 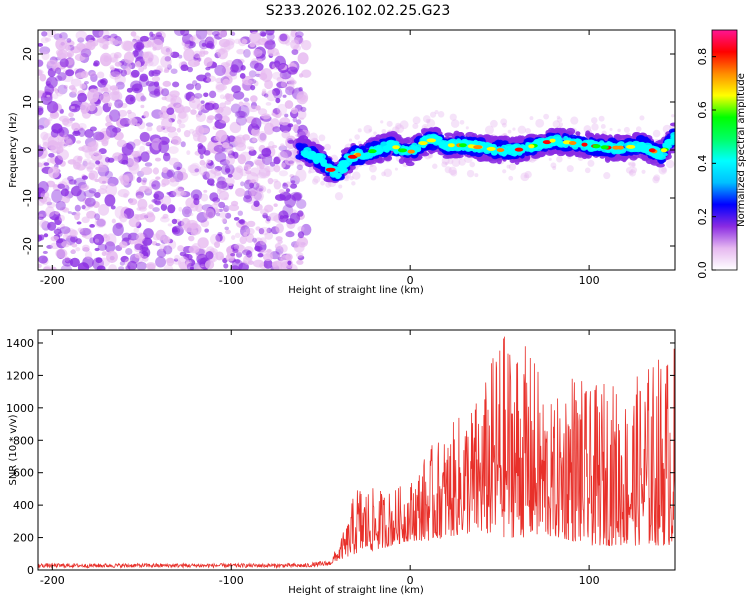 I want to click on colorbar-tick-label: 0.8, so click(x=702, y=57).